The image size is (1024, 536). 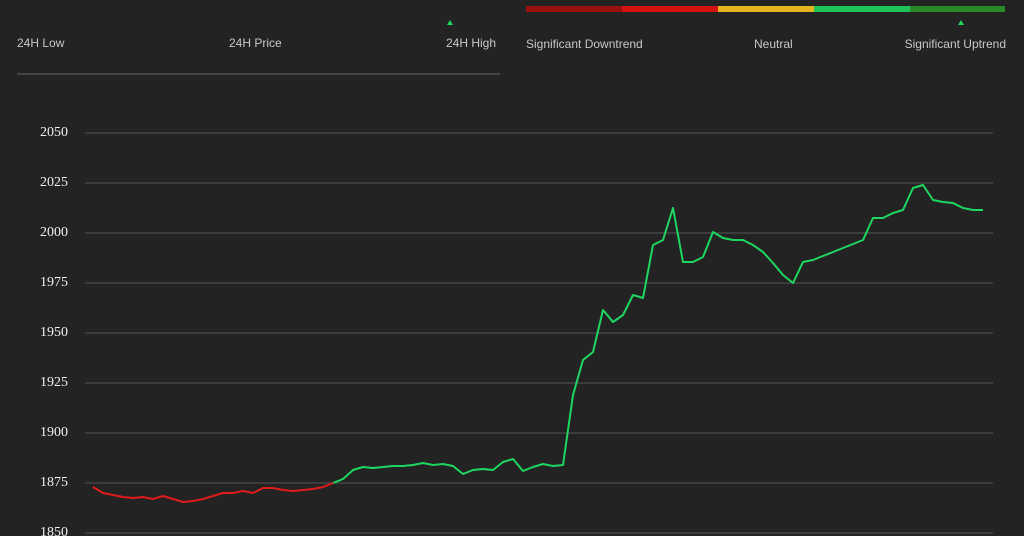 What do you see at coordinates (54, 132) in the screenshot?
I see `y-tick-label: 2050` at bounding box center [54, 132].